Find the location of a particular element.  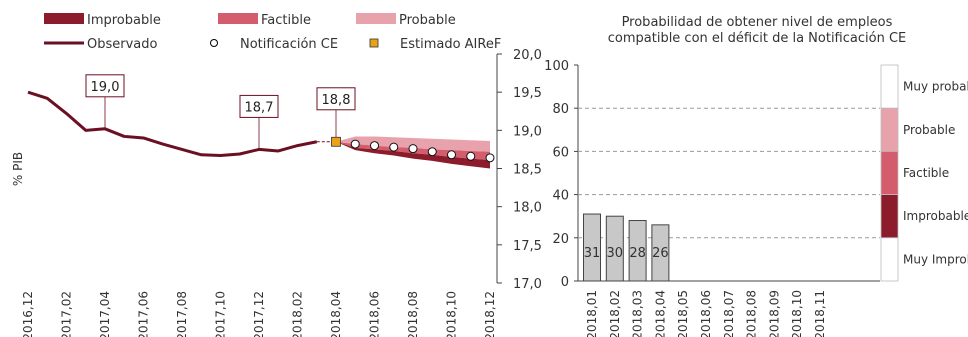

left-x-tick-label: 2017,06 is located at coordinates (144, 314).